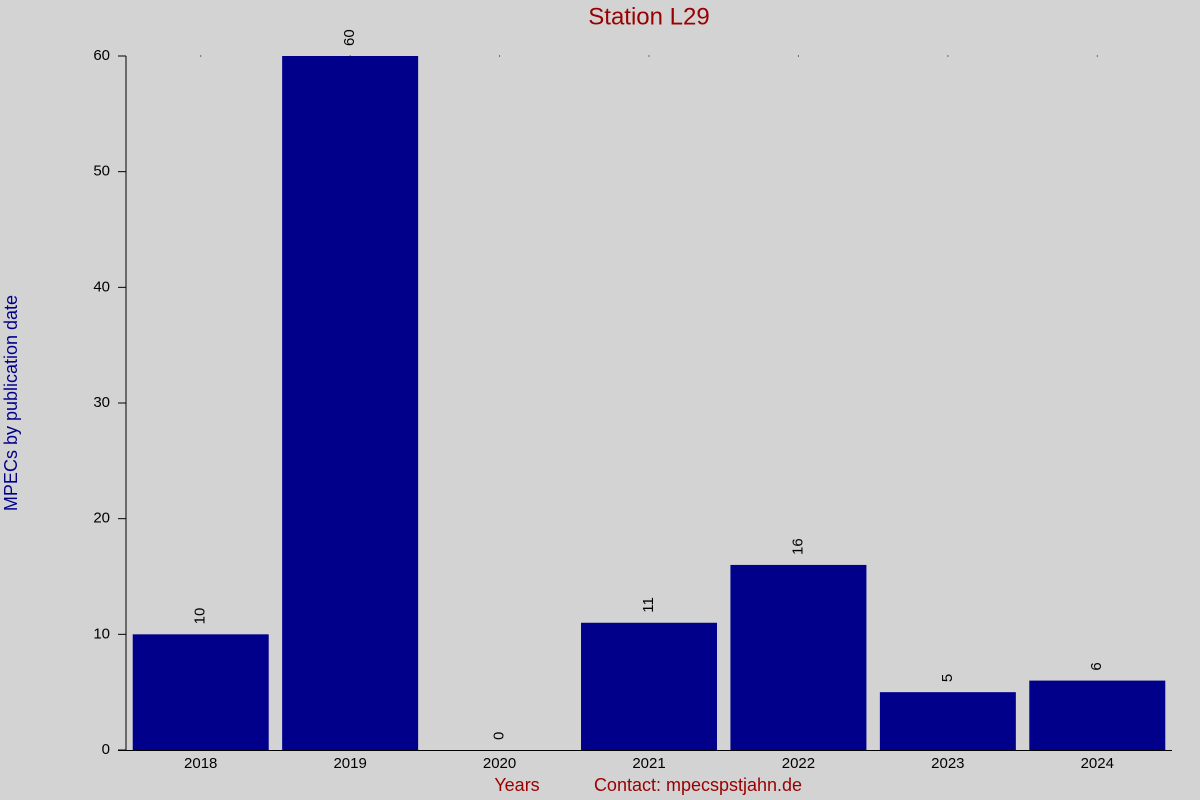  Describe the element at coordinates (101, 55) in the screenshot. I see `y-tick-label: 60` at that location.